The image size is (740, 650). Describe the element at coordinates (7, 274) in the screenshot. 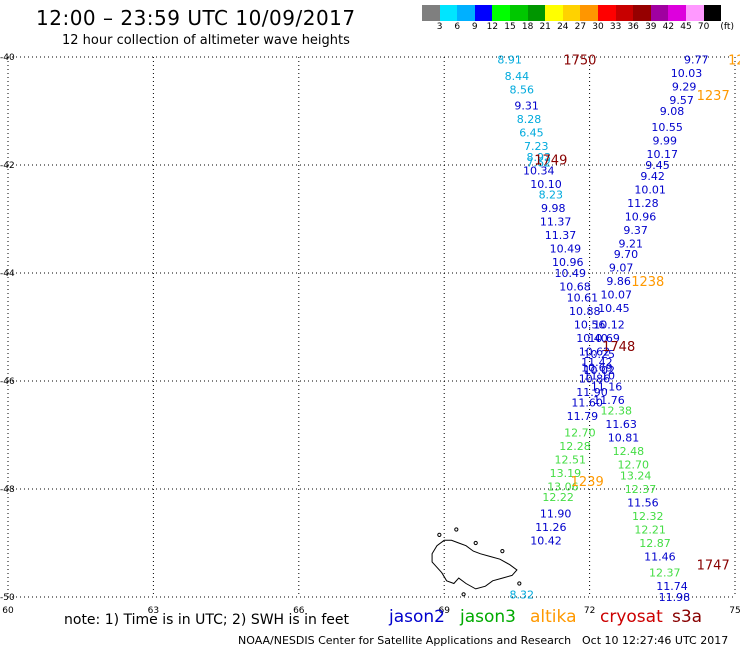

I see `latitude-label: -44` at that location.